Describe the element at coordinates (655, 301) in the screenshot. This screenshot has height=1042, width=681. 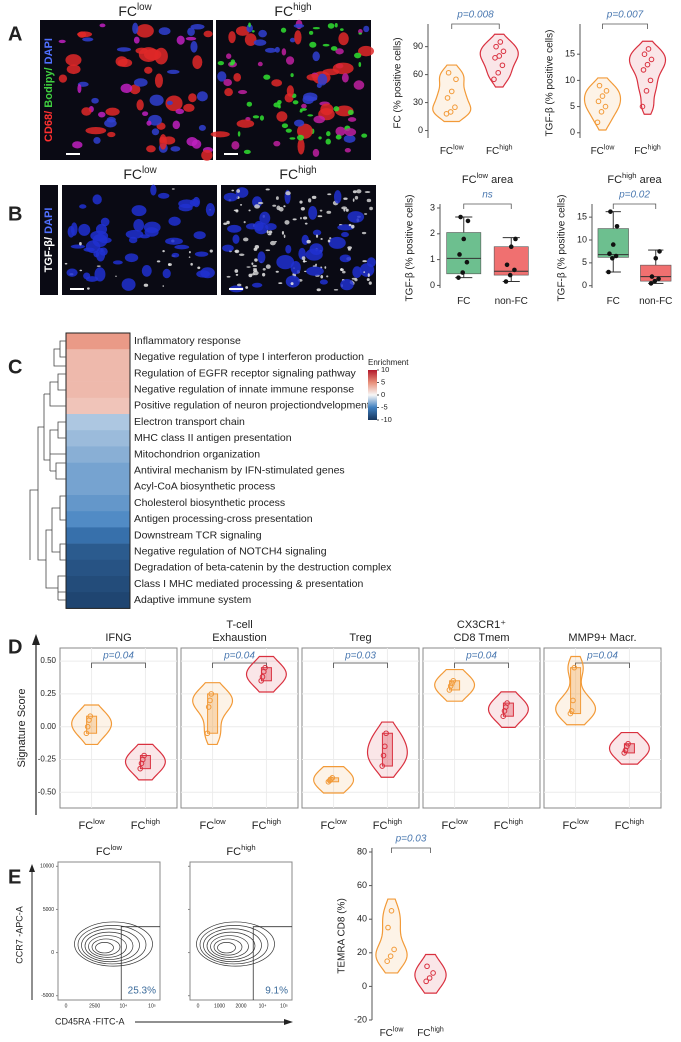
I see `group-label: non-FC` at that location.